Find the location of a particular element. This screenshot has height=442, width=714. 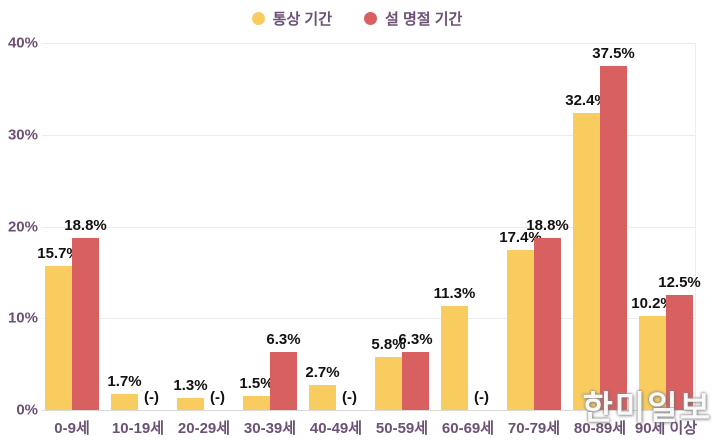

y-axis-tick-label: 20% is located at coordinates (22, 227).